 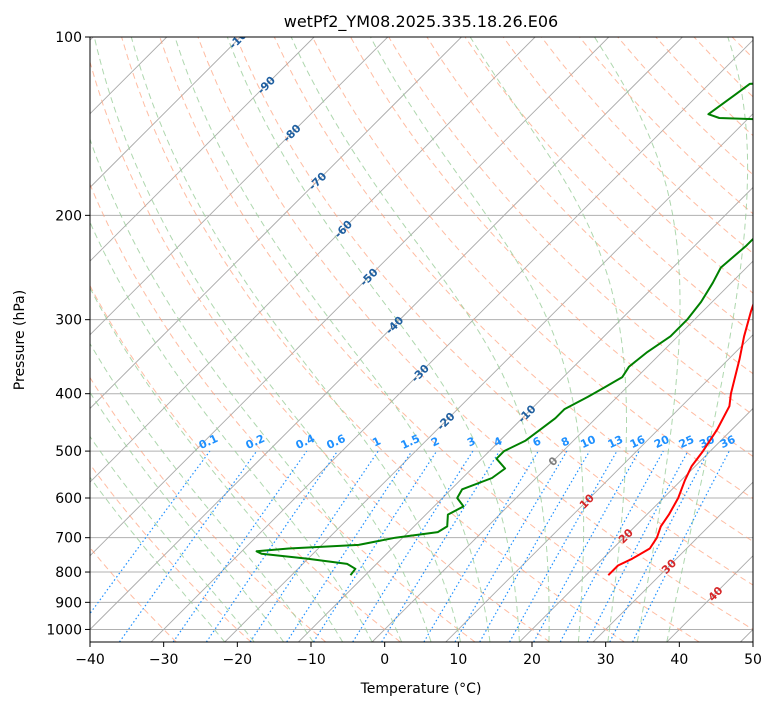 What do you see at coordinates (638, 442) in the screenshot?
I see `mixing-ratio-label-13: 16` at bounding box center [638, 442].